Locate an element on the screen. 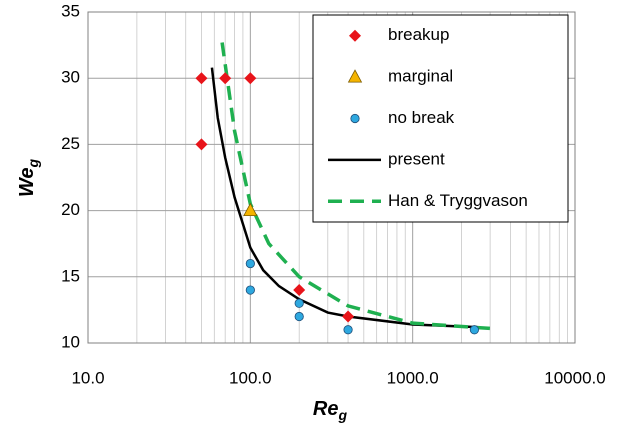 The width and height of the screenshot is (619, 436). y-label-sub: g is located at coordinates (33, 163).